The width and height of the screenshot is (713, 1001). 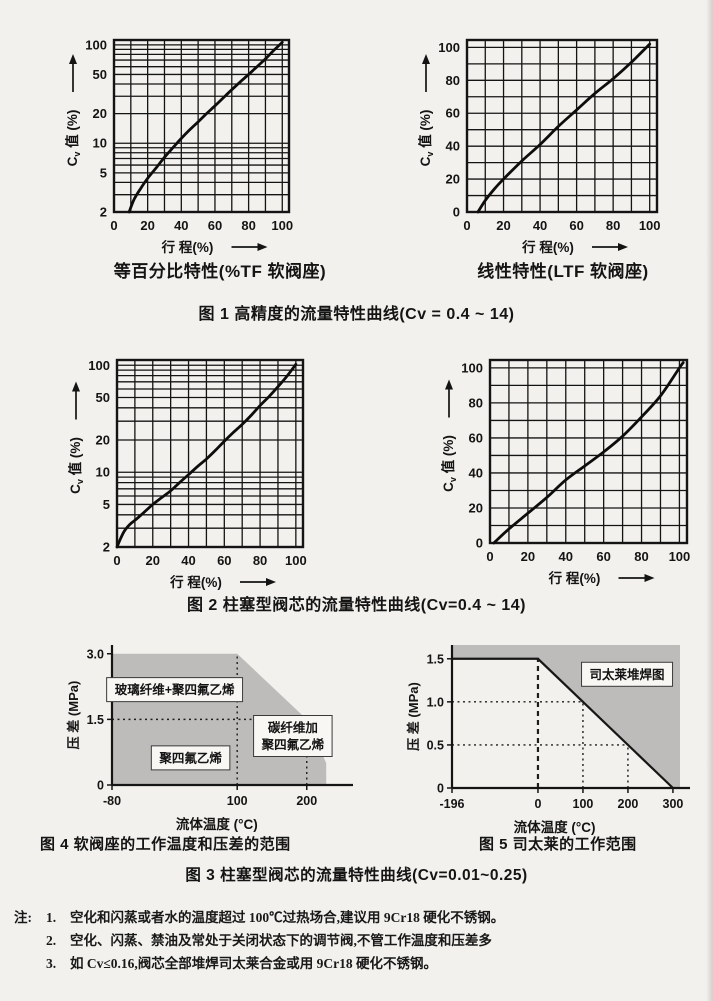 What do you see at coordinates (627, 674) in the screenshot?
I see `svg-text: 司太莱堆焊图` at bounding box center [627, 674].